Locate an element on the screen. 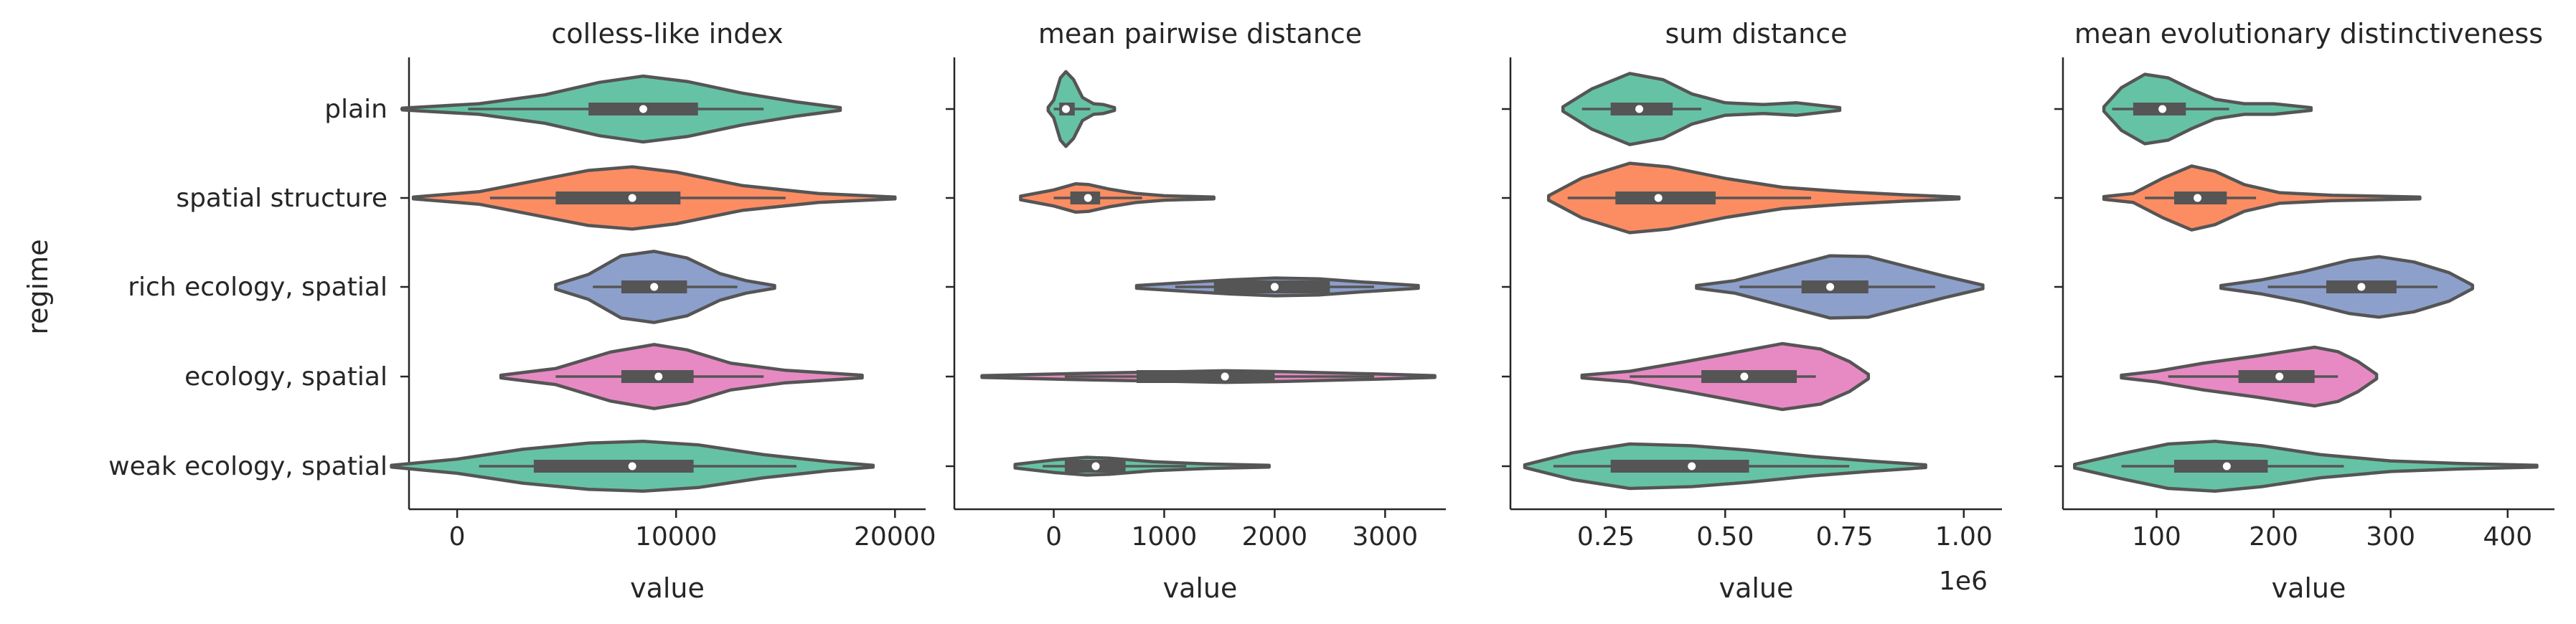  x-tick-label: 0.75 is located at coordinates (1844, 537).